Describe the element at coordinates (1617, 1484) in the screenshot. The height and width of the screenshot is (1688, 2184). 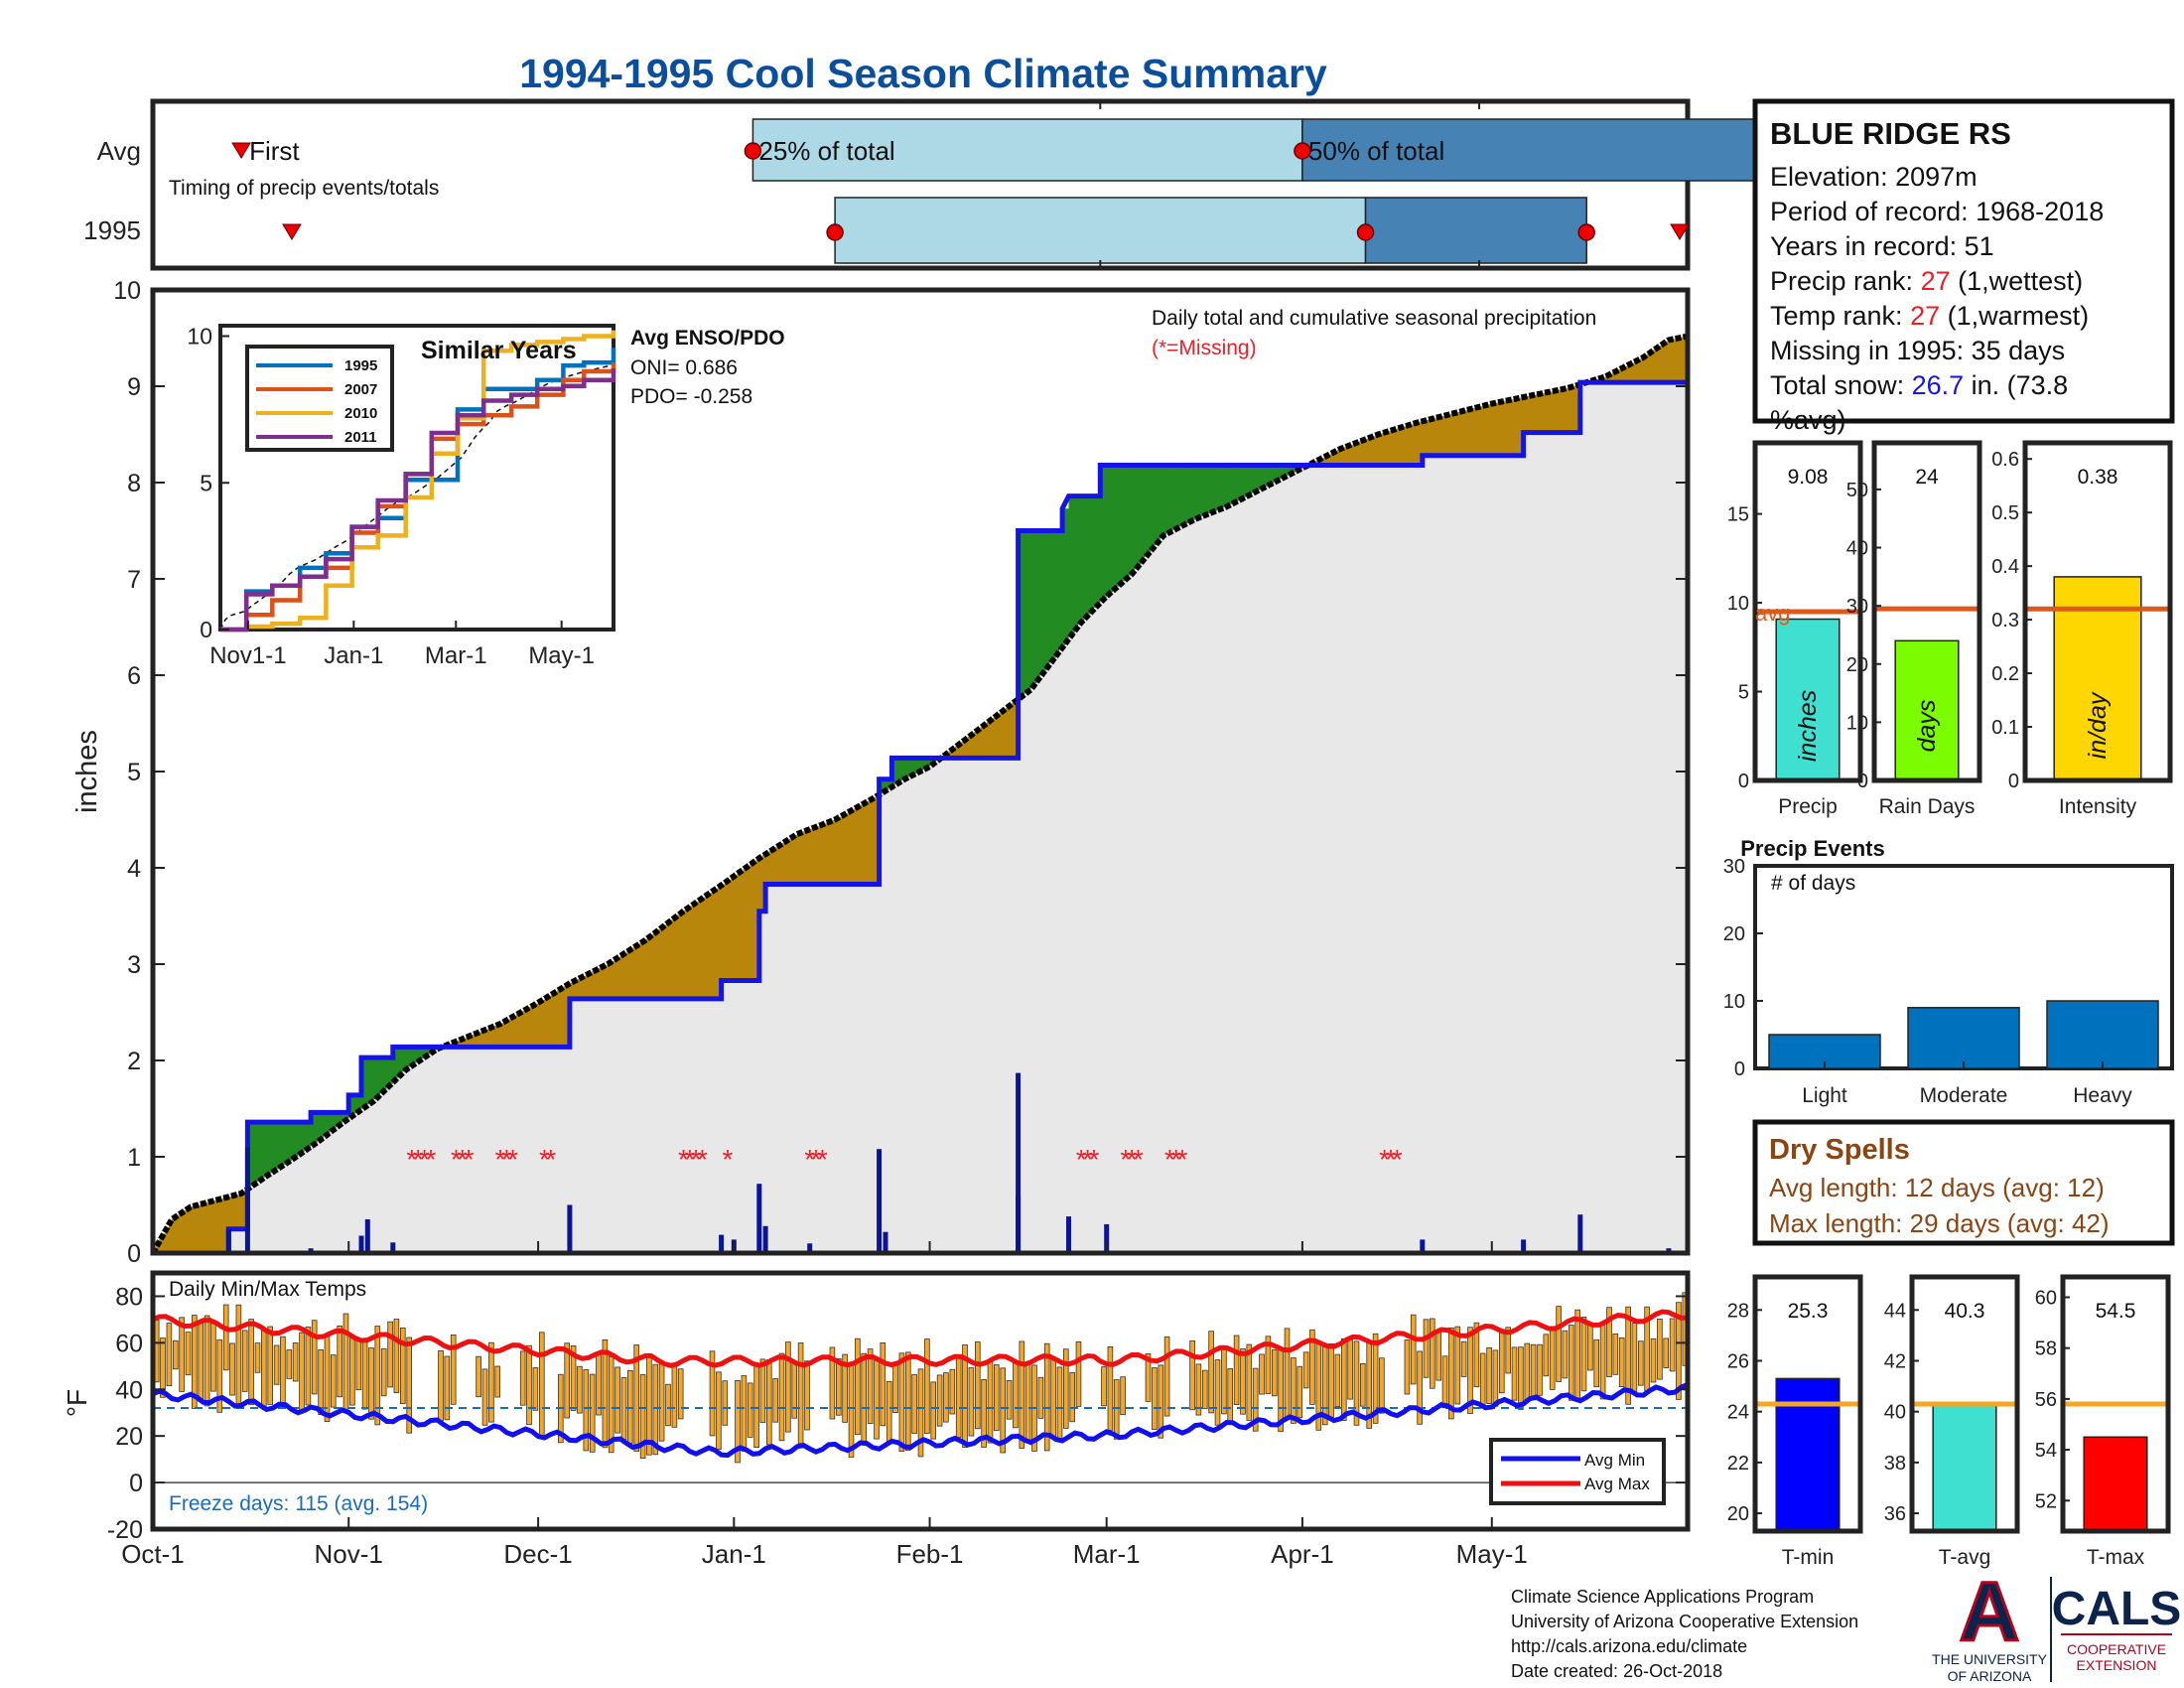
I see `legend-max-label: Avg Max` at that location.